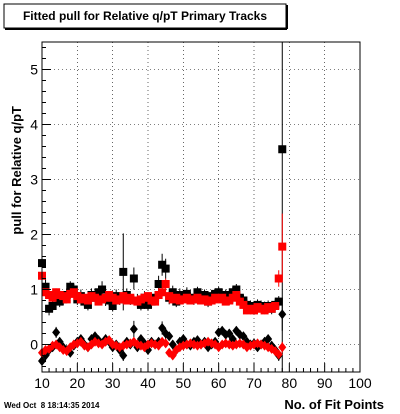  What do you see at coordinates (360, 383) in the screenshot?
I see `x-tick-label: 100` at bounding box center [360, 383].